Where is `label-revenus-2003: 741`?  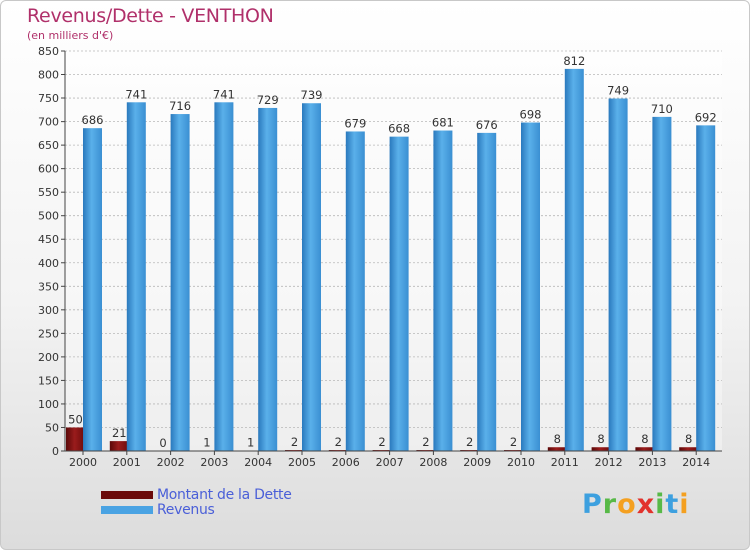
label-revenus-2003: 741 is located at coordinates (224, 94).